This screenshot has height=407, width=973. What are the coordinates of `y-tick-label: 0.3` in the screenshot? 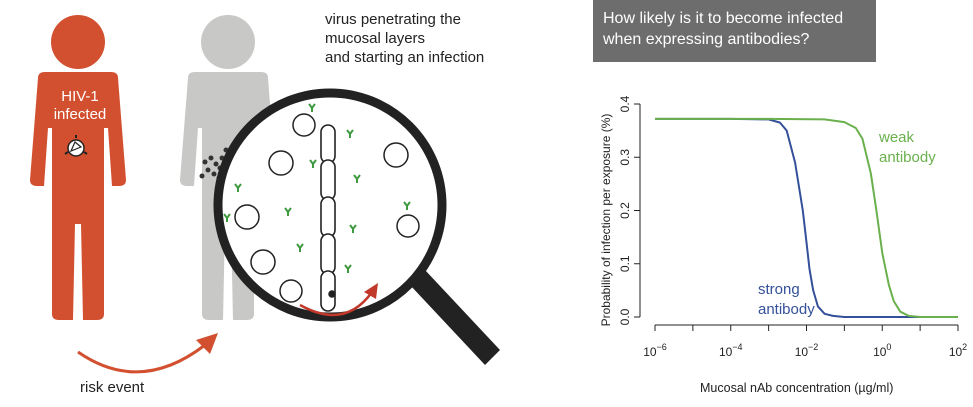 It's located at (625, 157).